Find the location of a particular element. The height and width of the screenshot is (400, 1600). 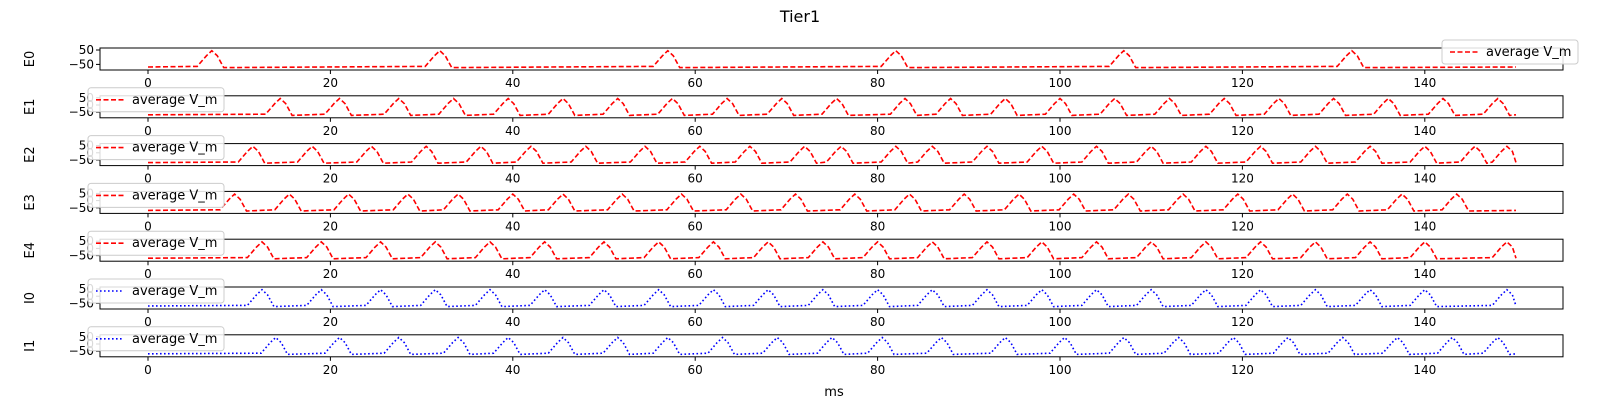

legend-E1: average V_m is located at coordinates (156, 100).